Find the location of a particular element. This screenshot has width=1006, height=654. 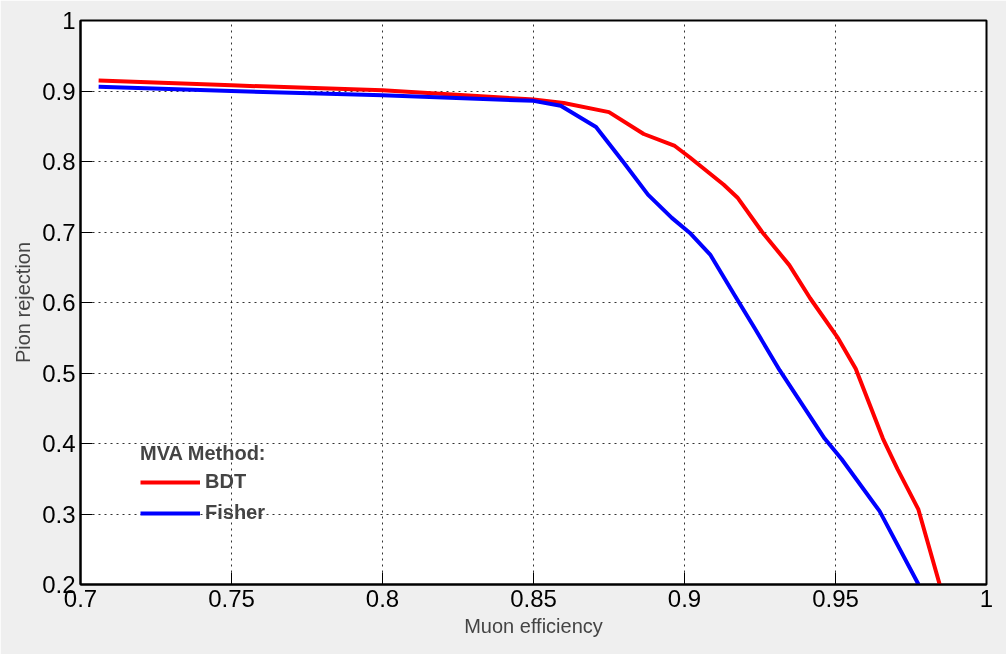

y-axis-title: Pion rejection is located at coordinates (23, 302).